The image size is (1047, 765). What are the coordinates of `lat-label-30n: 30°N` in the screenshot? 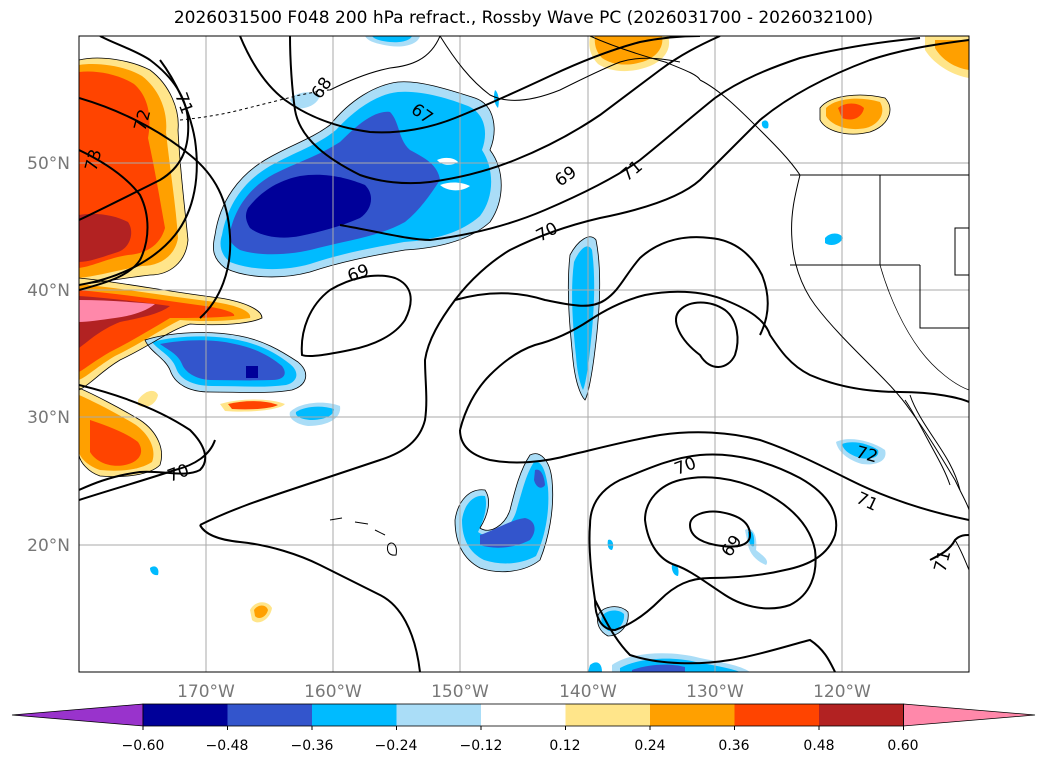 It's located at (48, 418).